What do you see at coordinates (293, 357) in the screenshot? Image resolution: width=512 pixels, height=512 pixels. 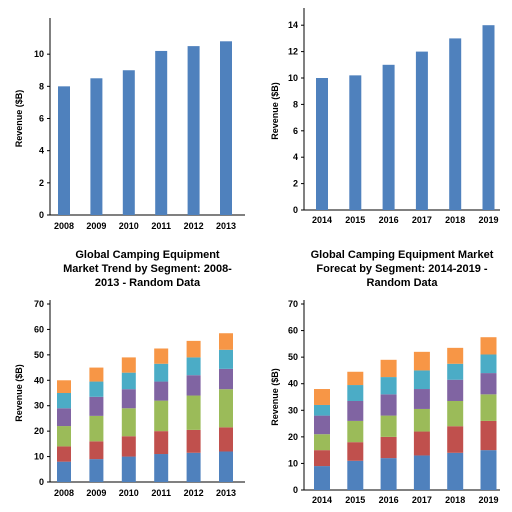 I see `chart-4-y-tick-label: 50` at bounding box center [293, 357].